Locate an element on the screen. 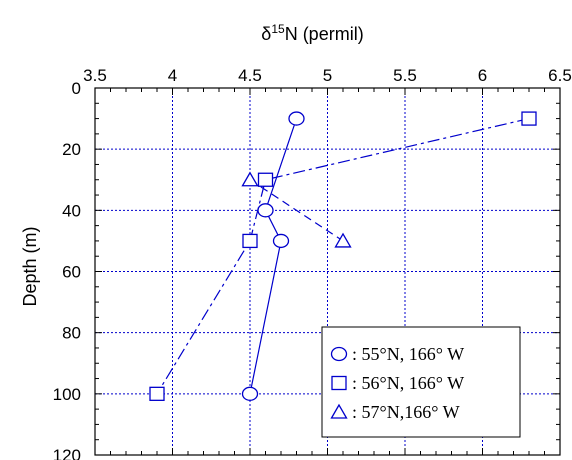 The image size is (572, 460). legend-marker-triangle is located at coordinates (339, 411).